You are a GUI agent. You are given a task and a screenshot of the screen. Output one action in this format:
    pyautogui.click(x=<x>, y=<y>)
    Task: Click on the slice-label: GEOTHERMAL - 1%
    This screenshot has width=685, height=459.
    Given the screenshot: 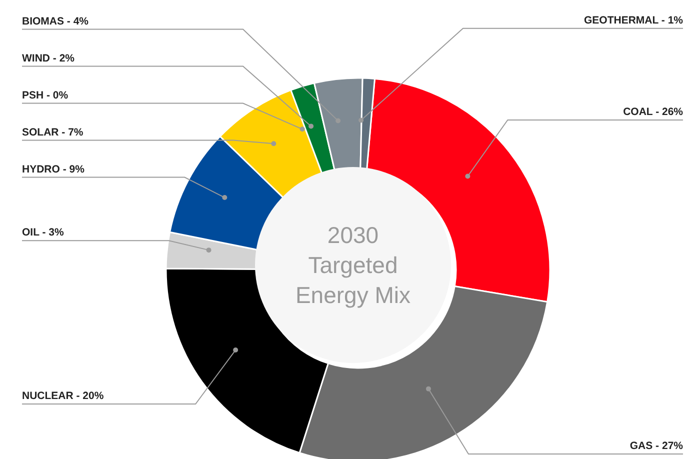 What is the action you would take?
    pyautogui.click(x=634, y=20)
    